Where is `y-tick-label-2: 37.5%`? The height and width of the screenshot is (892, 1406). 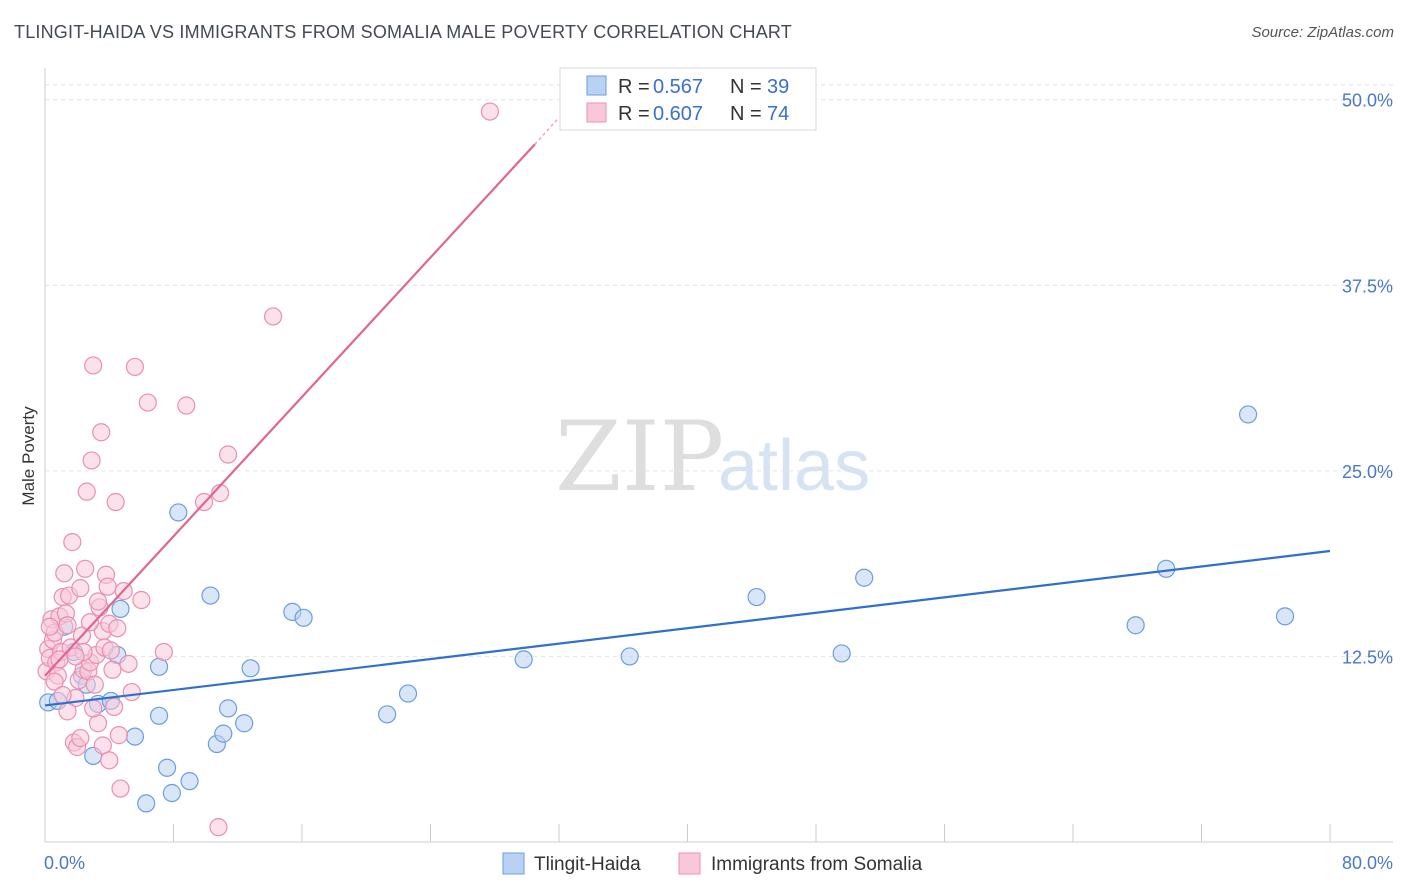 y-tick-label-2: 37.5% is located at coordinates (1367, 286).